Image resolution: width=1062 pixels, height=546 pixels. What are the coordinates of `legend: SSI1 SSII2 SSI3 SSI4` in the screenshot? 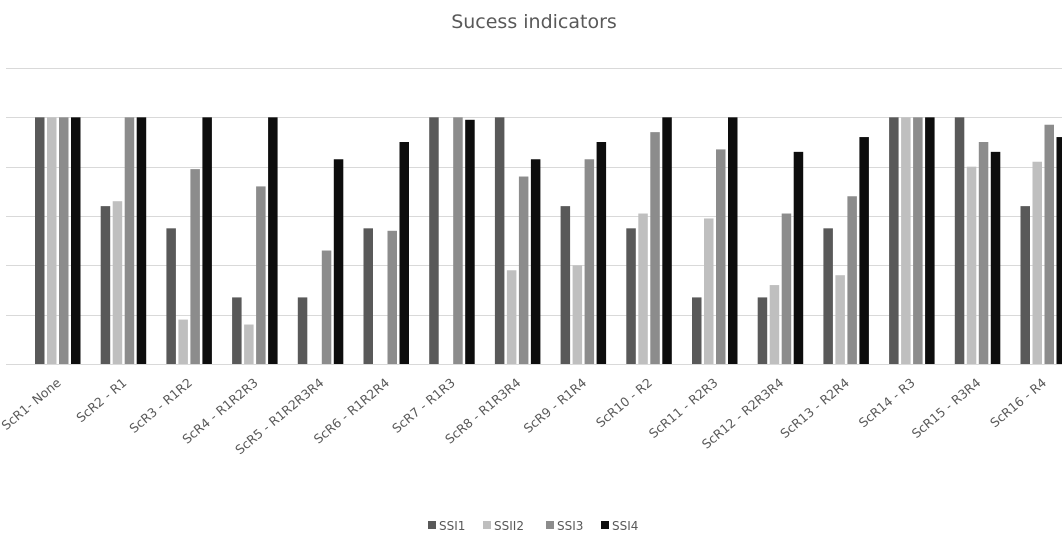 It's located at (533, 526).